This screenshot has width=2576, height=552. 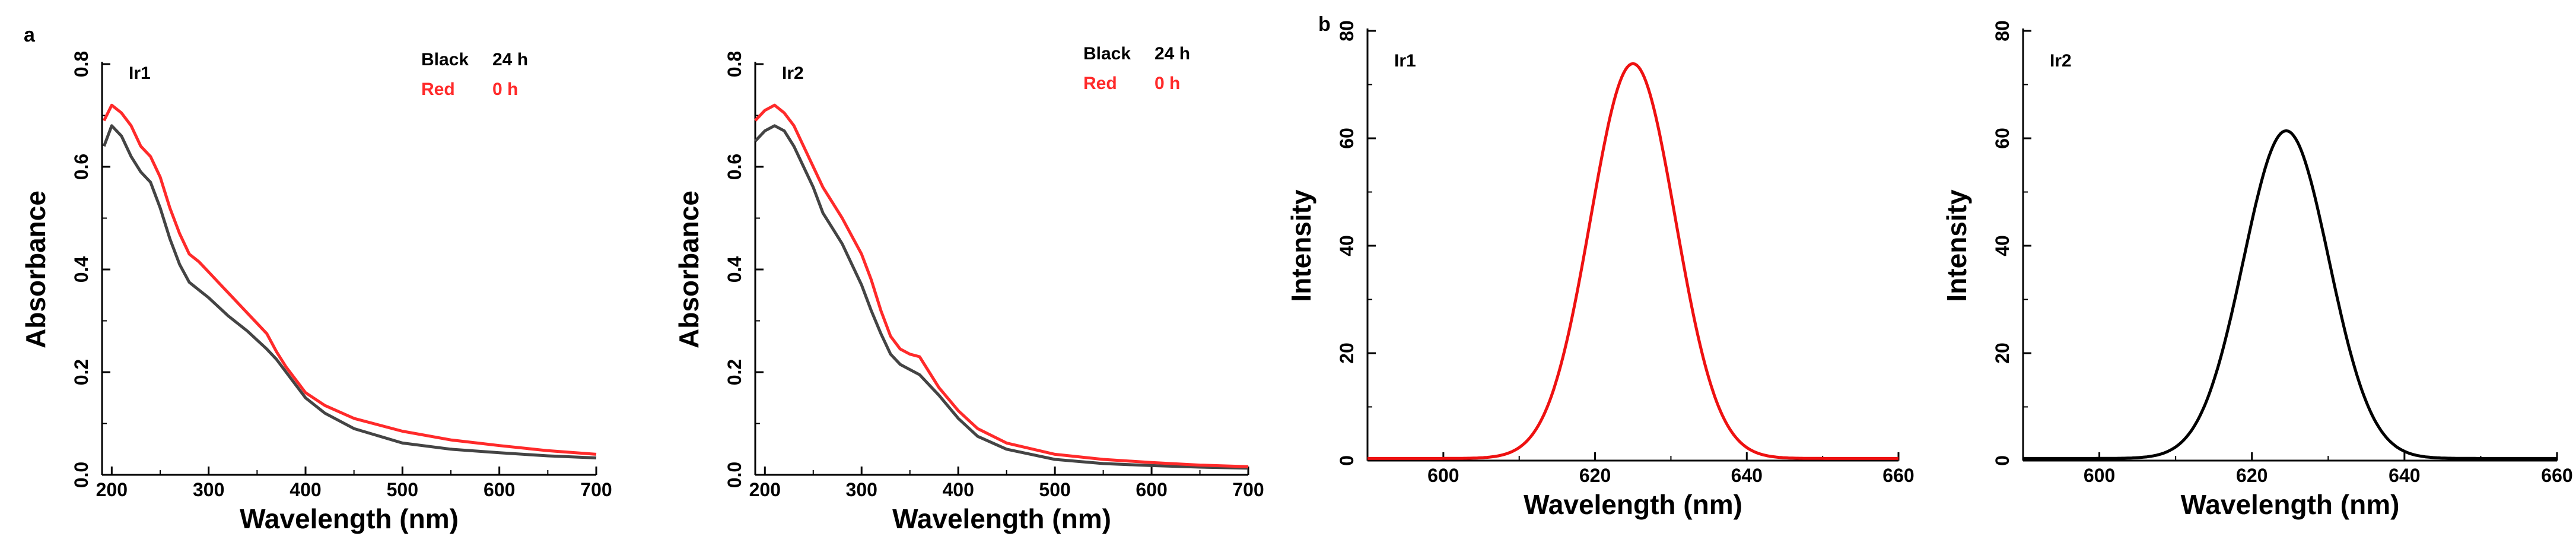 What do you see at coordinates (2290, 294) in the screenshot?
I see `series-line-b-ir2` at bounding box center [2290, 294].